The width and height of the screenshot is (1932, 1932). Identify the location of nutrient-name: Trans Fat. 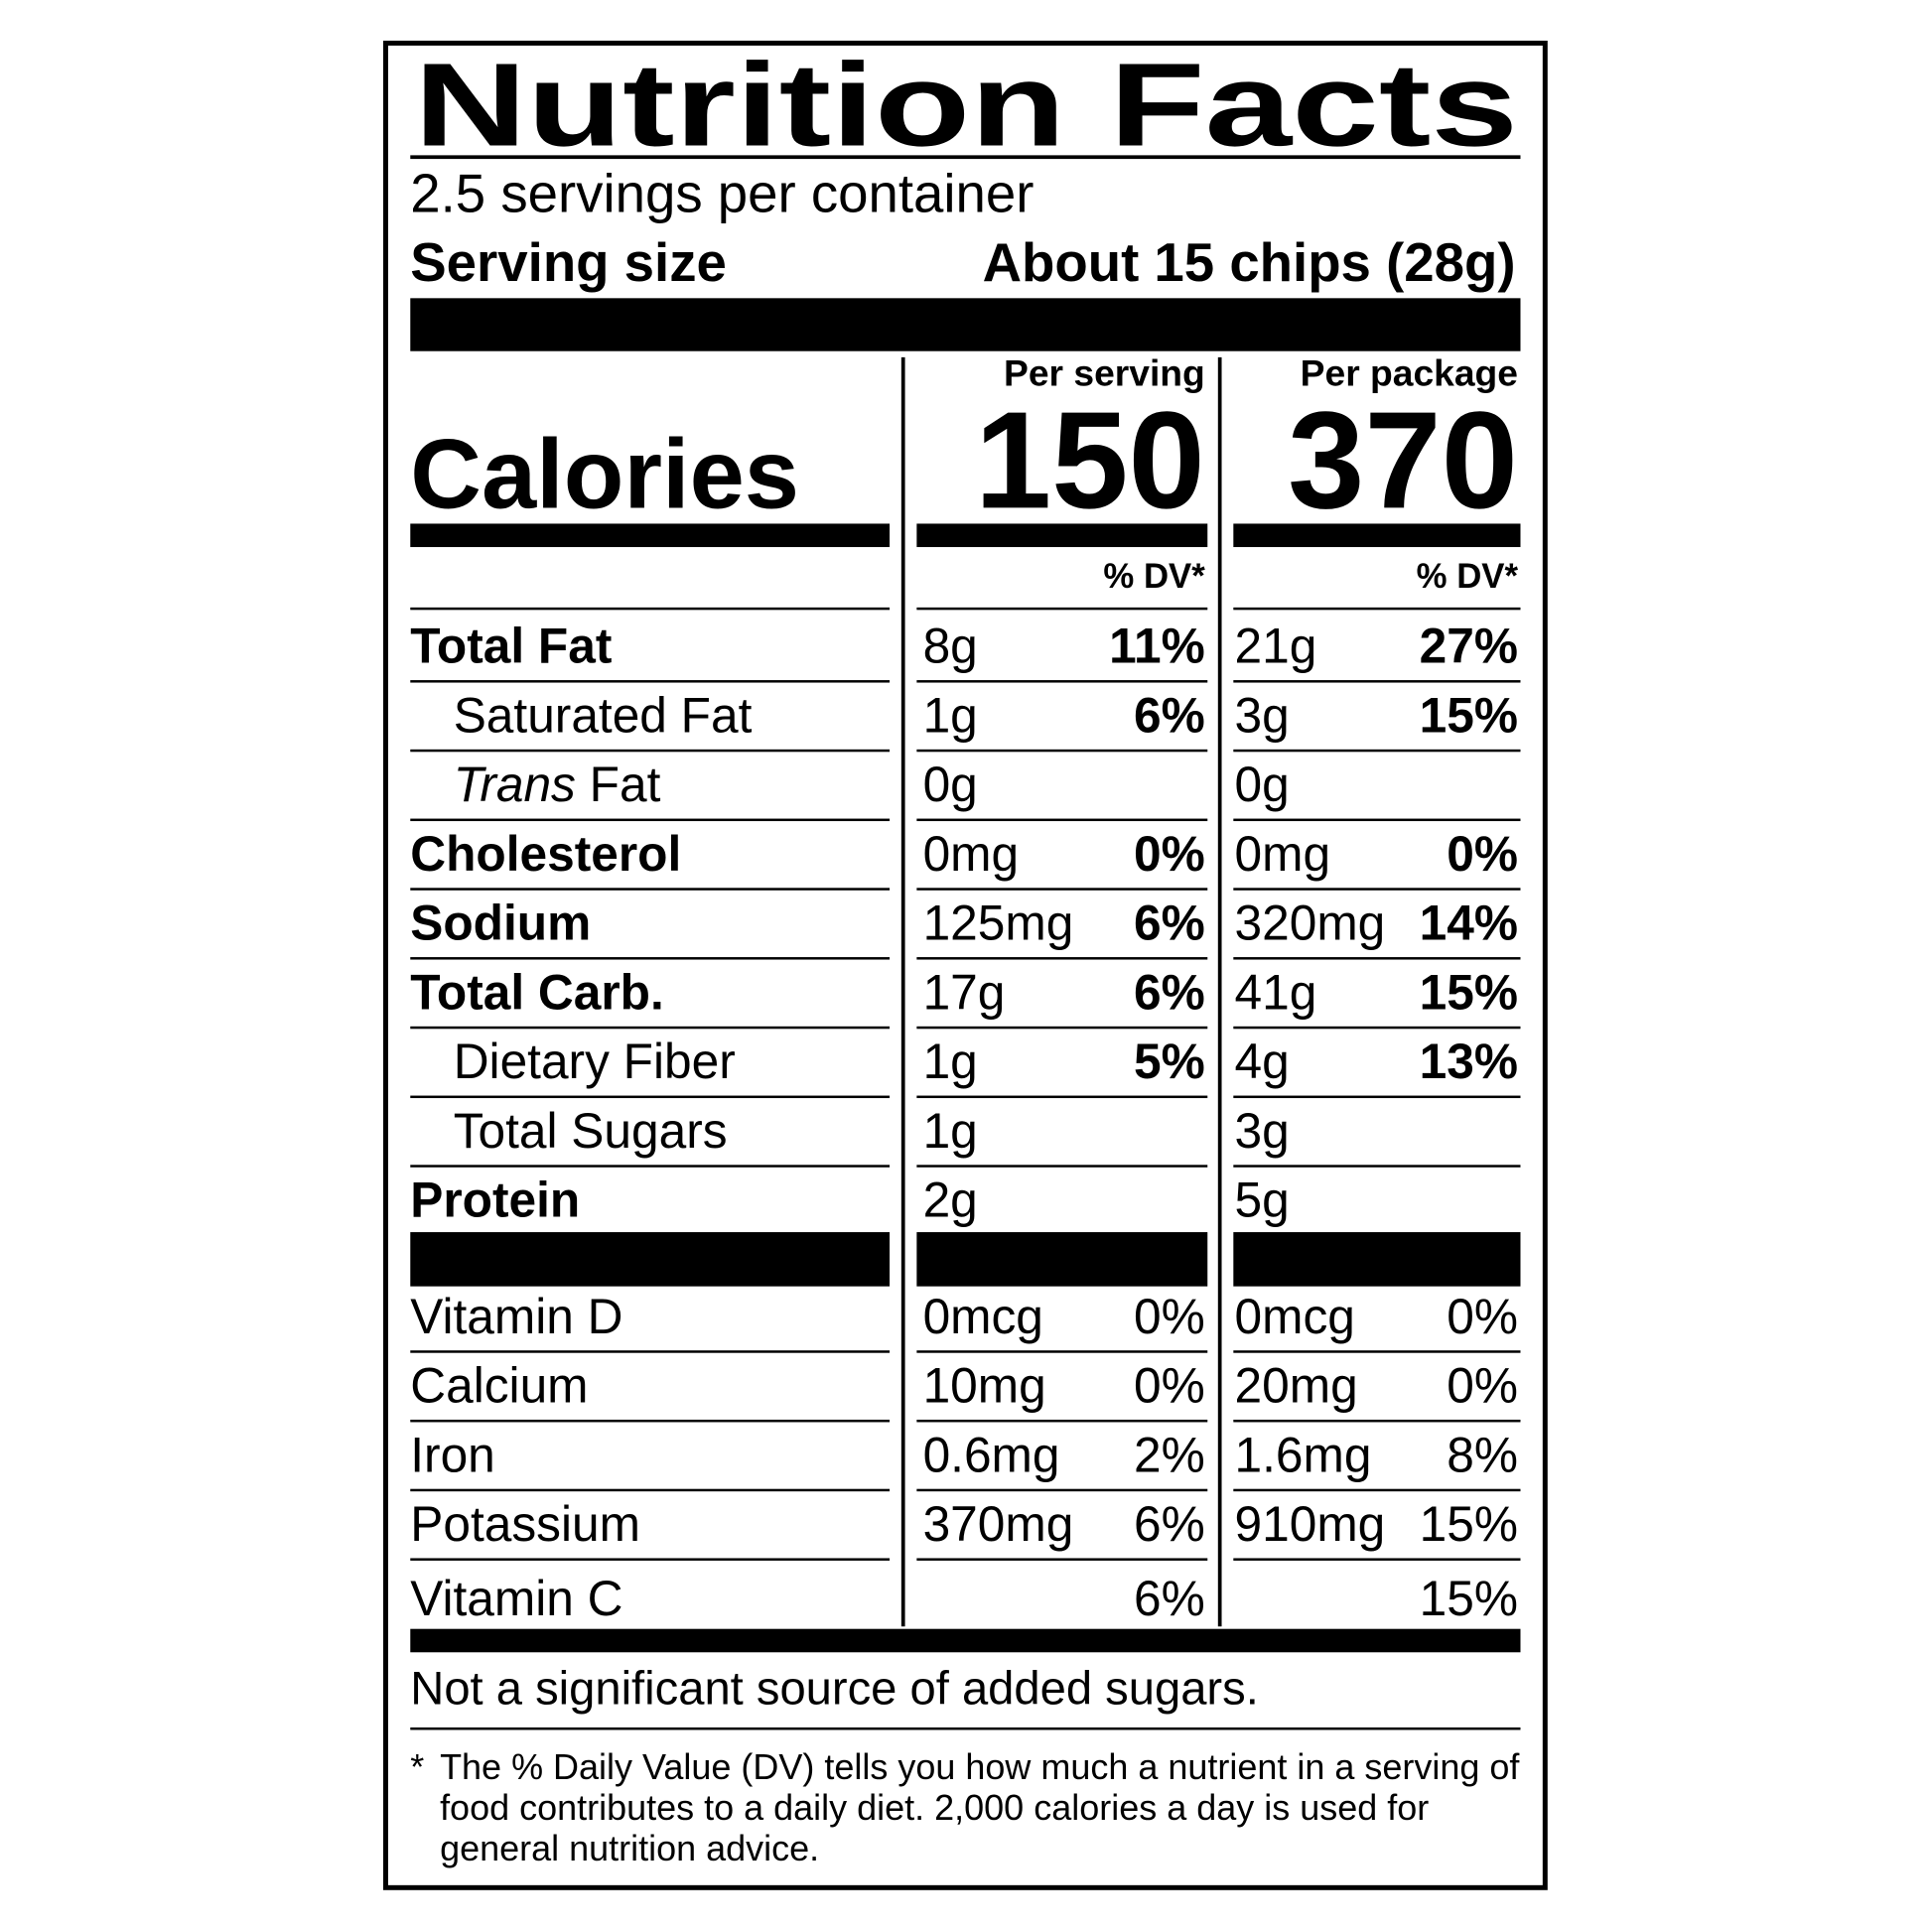
(557, 784).